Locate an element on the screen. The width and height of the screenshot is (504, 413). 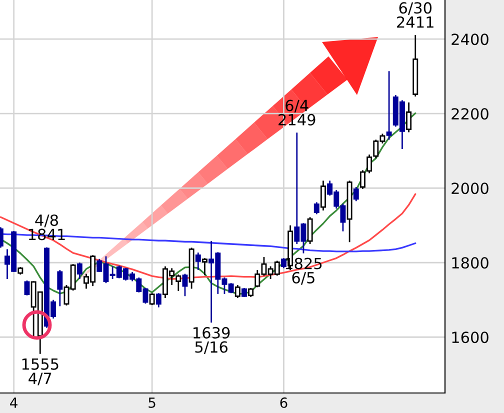
annotation: 1555 4/7 is located at coordinates (40, 372).